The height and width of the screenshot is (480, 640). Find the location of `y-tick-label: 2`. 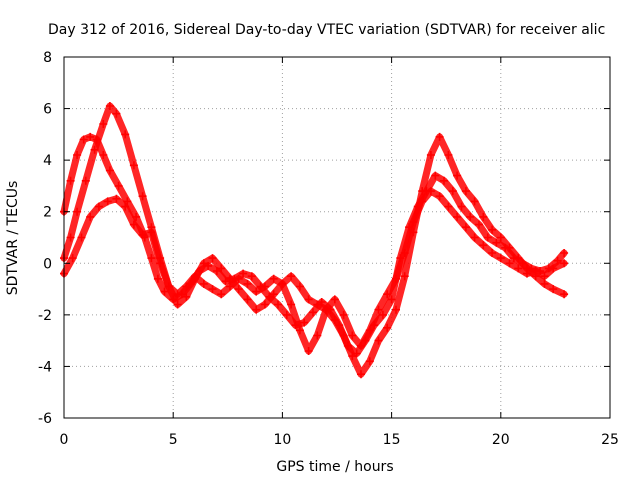

y-tick-label: 2 is located at coordinates (47, 213).